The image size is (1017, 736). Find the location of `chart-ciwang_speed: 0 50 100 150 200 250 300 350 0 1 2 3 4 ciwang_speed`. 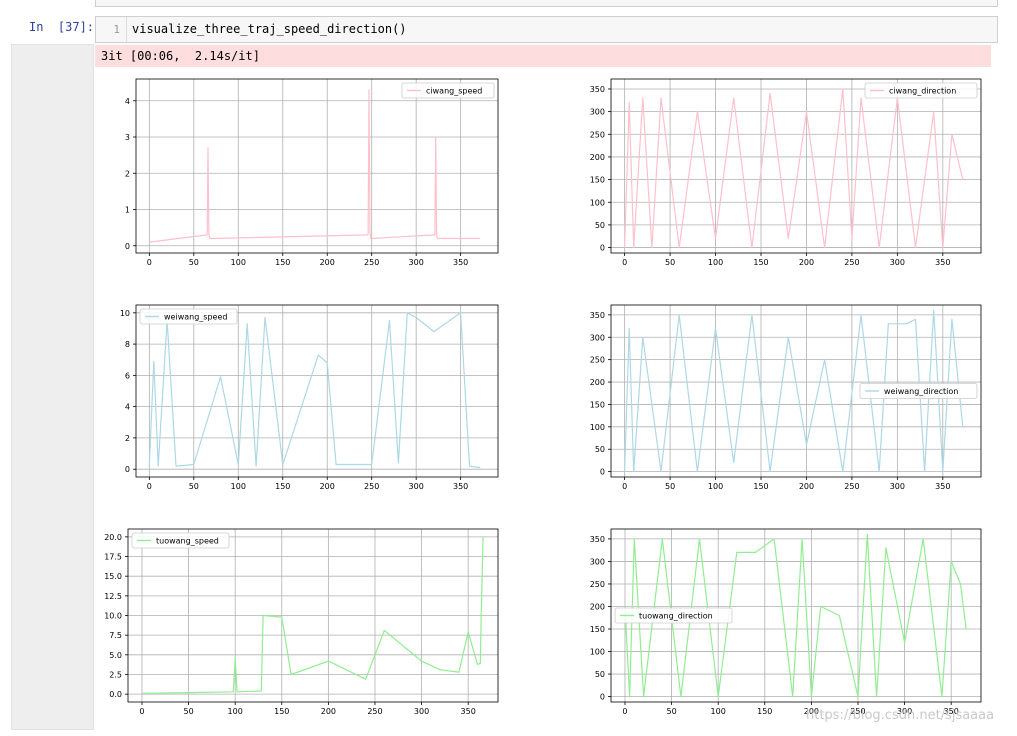

chart-ciwang_speed: 0 50 100 150 200 250 300 350 0 1 2 3 4 ciwang_speed is located at coordinates (312, 172).